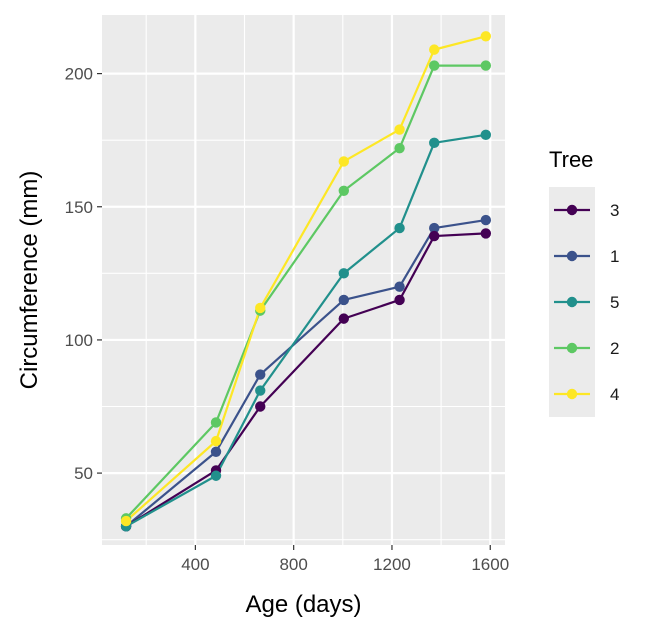  Describe the element at coordinates (293, 564) in the screenshot. I see `x-tick-label: 800` at that location.